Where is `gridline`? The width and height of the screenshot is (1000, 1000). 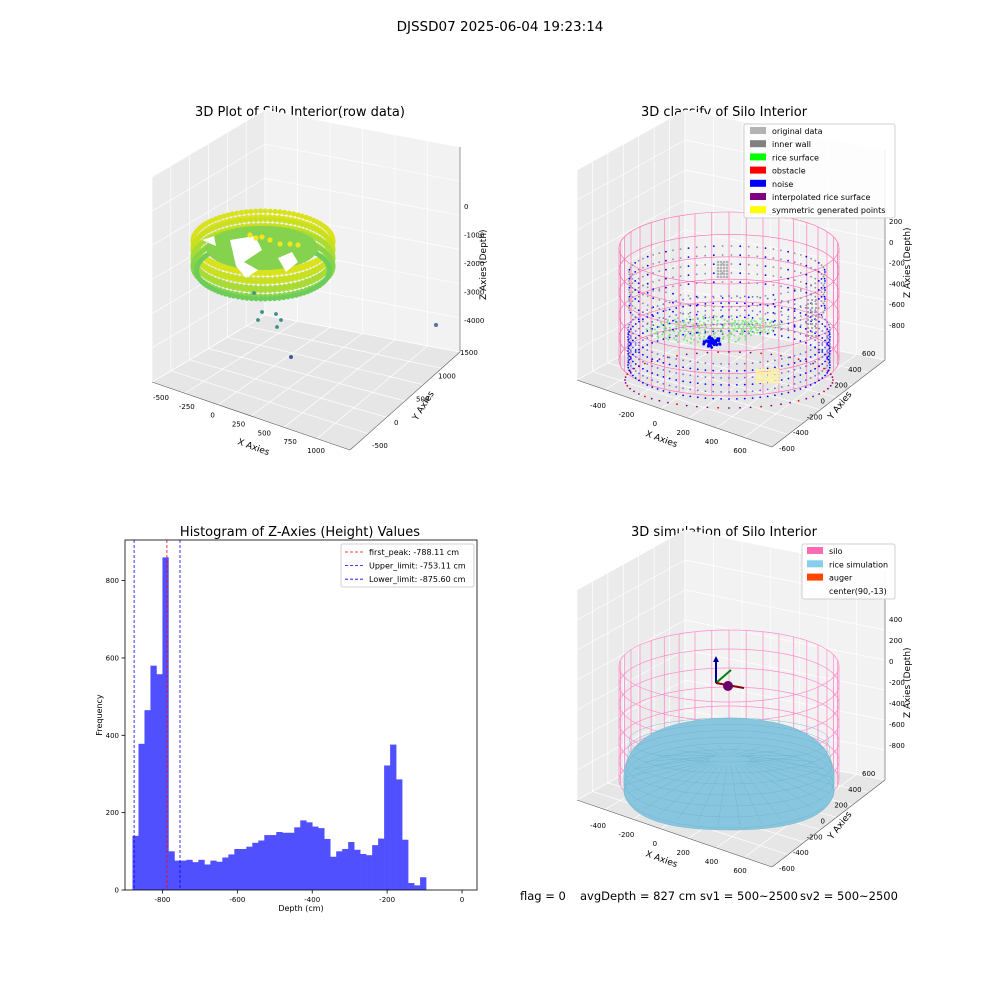 gridline is located at coordinates (362, 333).